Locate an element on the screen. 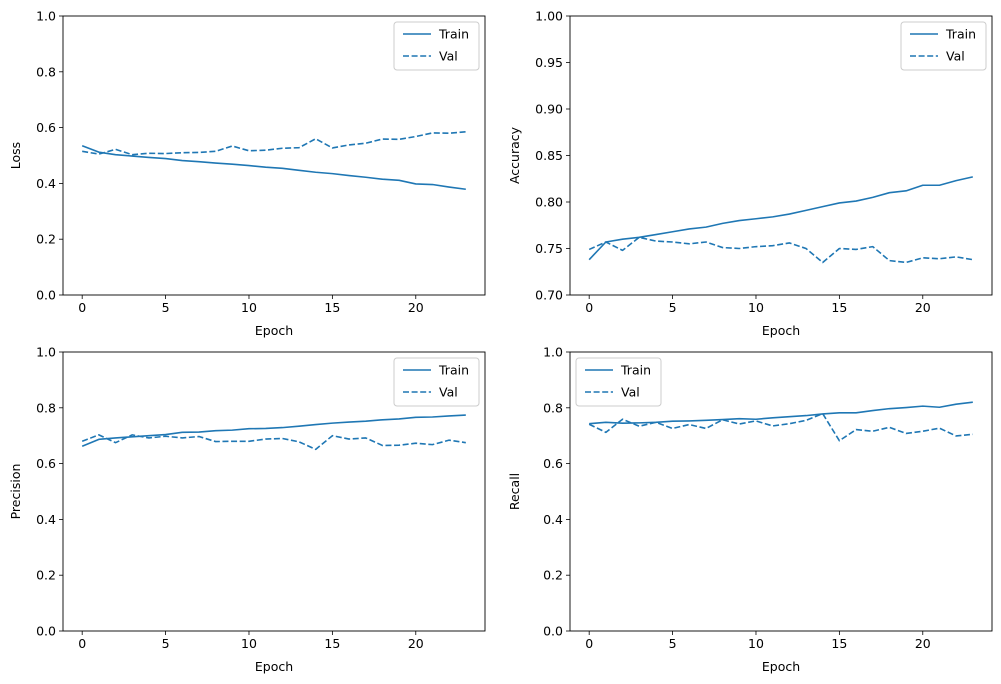  y-tick-label: 0.70 is located at coordinates (549, 295).